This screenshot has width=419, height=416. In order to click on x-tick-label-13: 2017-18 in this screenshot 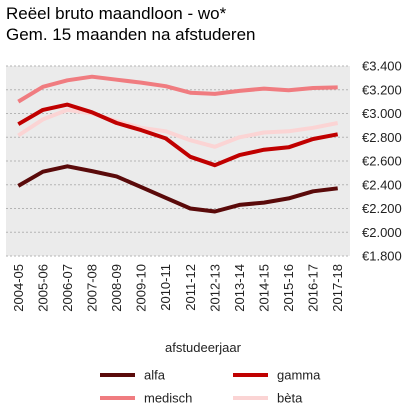, I will do `click(337, 288)`.